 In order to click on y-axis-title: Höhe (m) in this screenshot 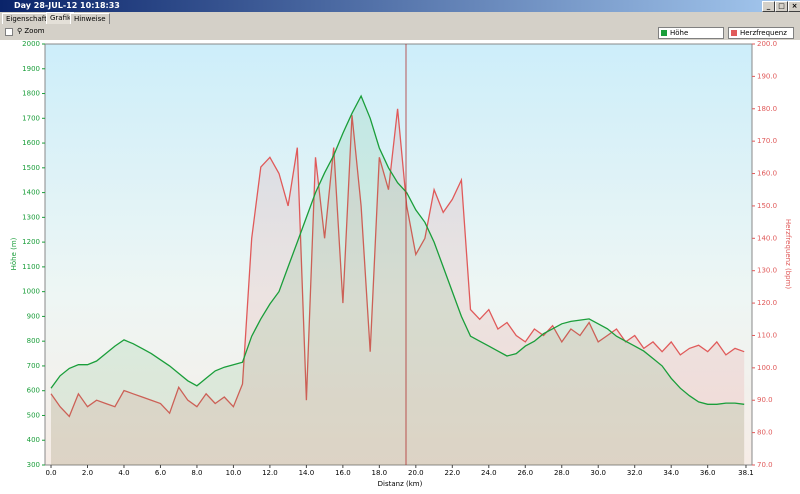, I will do `click(14, 253)`.